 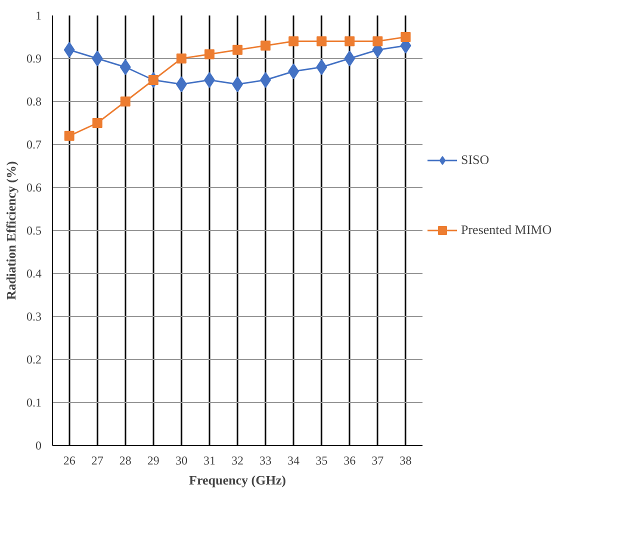 I want to click on x-tick-label: 37, so click(x=378, y=461).